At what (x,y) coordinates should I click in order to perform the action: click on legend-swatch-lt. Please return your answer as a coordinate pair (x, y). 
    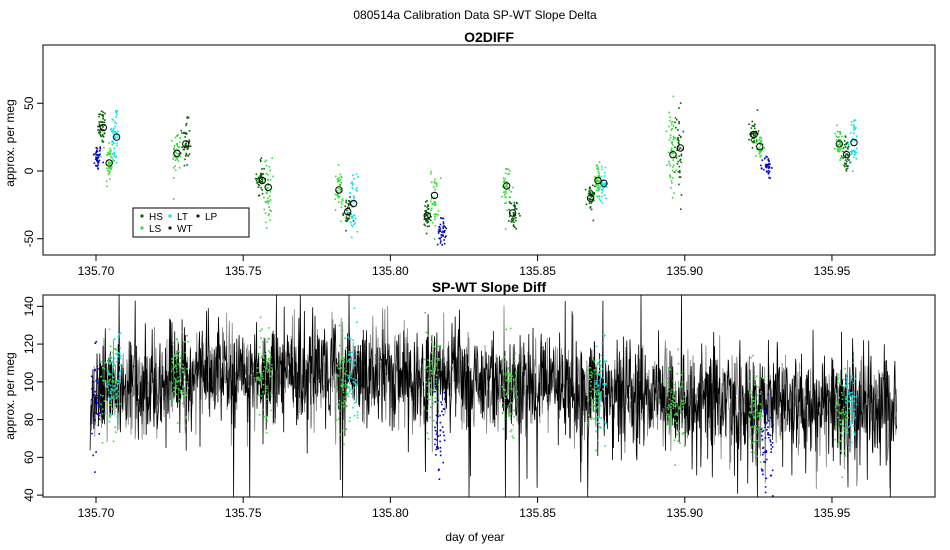
    Looking at the image, I should click on (170, 216).